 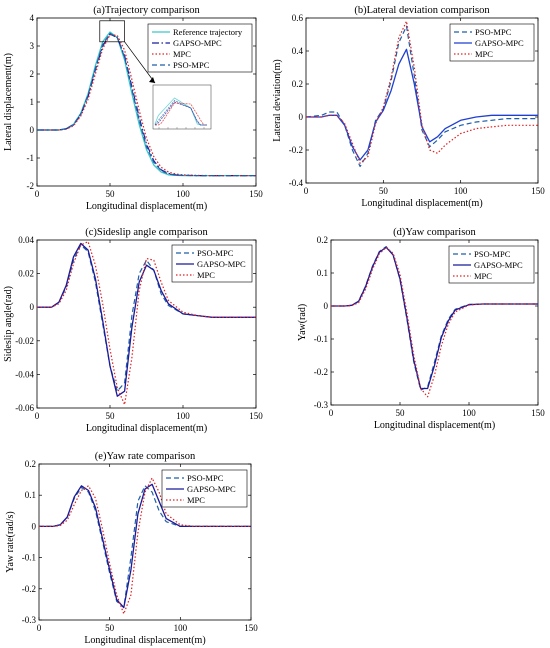 I want to click on y-tick-label: 0.6, so click(x=298, y=18).